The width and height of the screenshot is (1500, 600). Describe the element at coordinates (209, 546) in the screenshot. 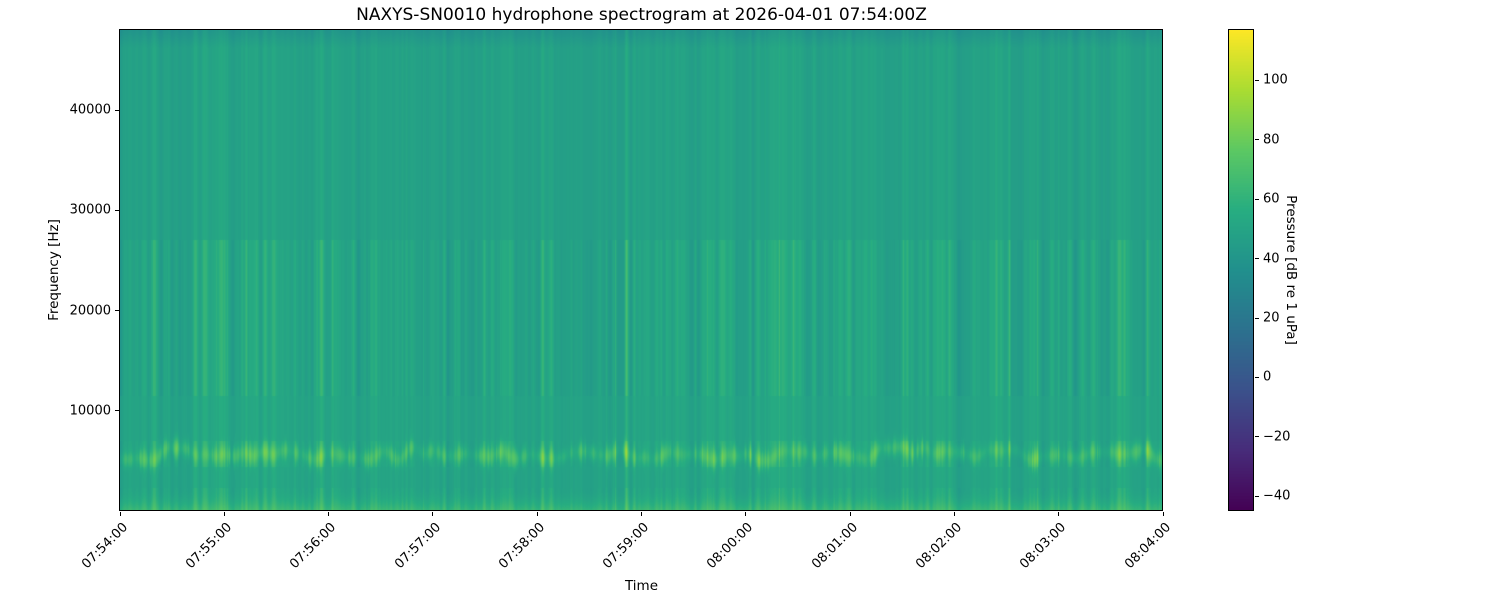

I see `x-tick-label: 07:55:00` at that location.